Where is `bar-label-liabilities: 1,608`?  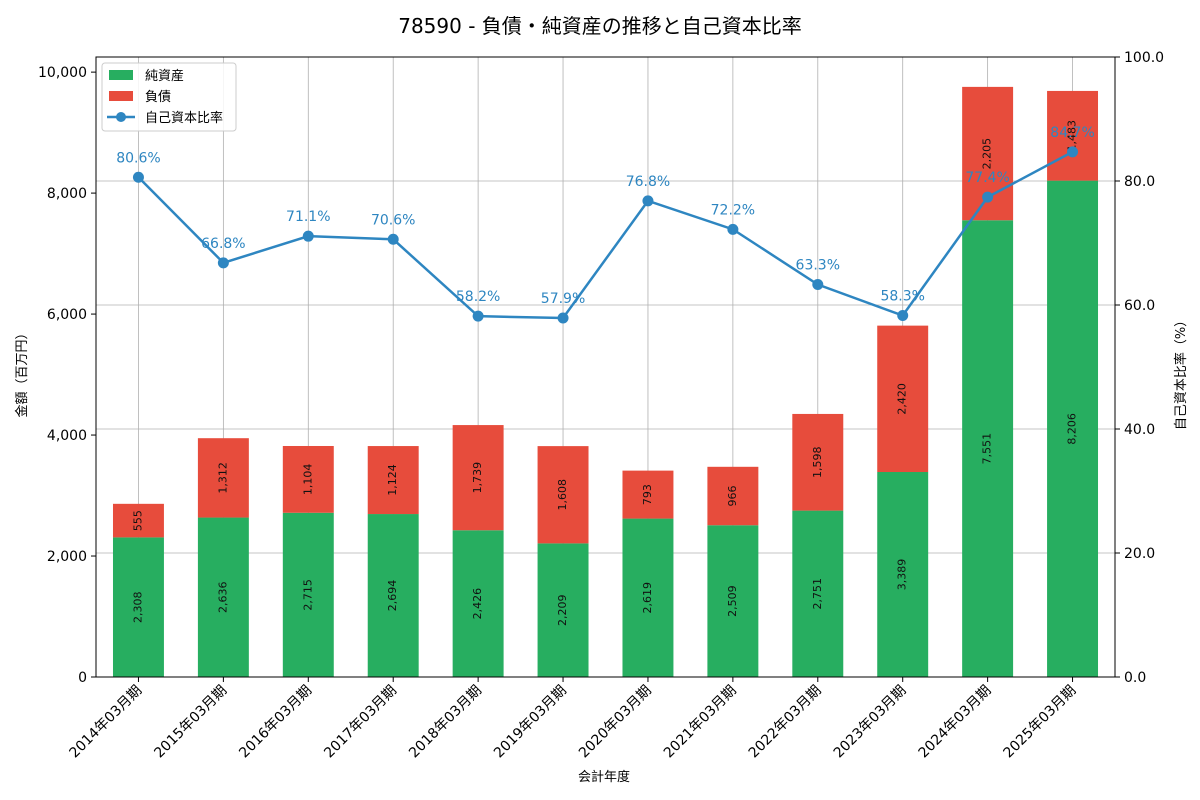 bar-label-liabilities: 1,608 is located at coordinates (562, 495).